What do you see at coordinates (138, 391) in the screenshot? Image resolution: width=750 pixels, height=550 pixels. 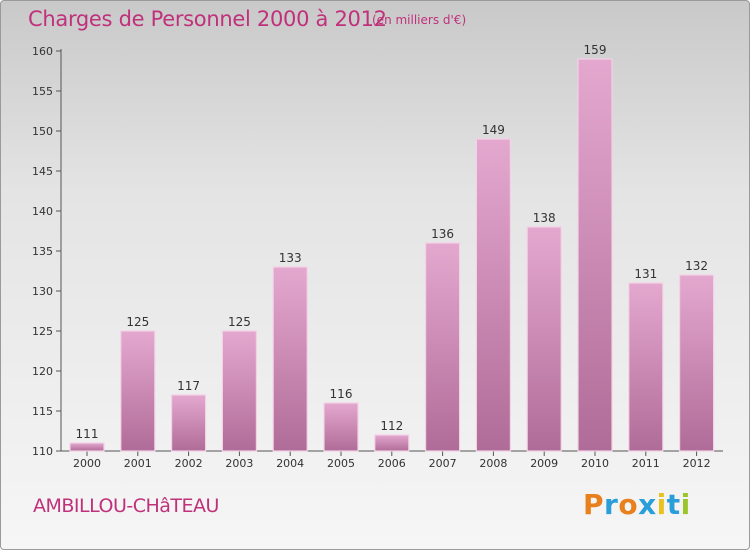 I see `bar-2001` at bounding box center [138, 391].